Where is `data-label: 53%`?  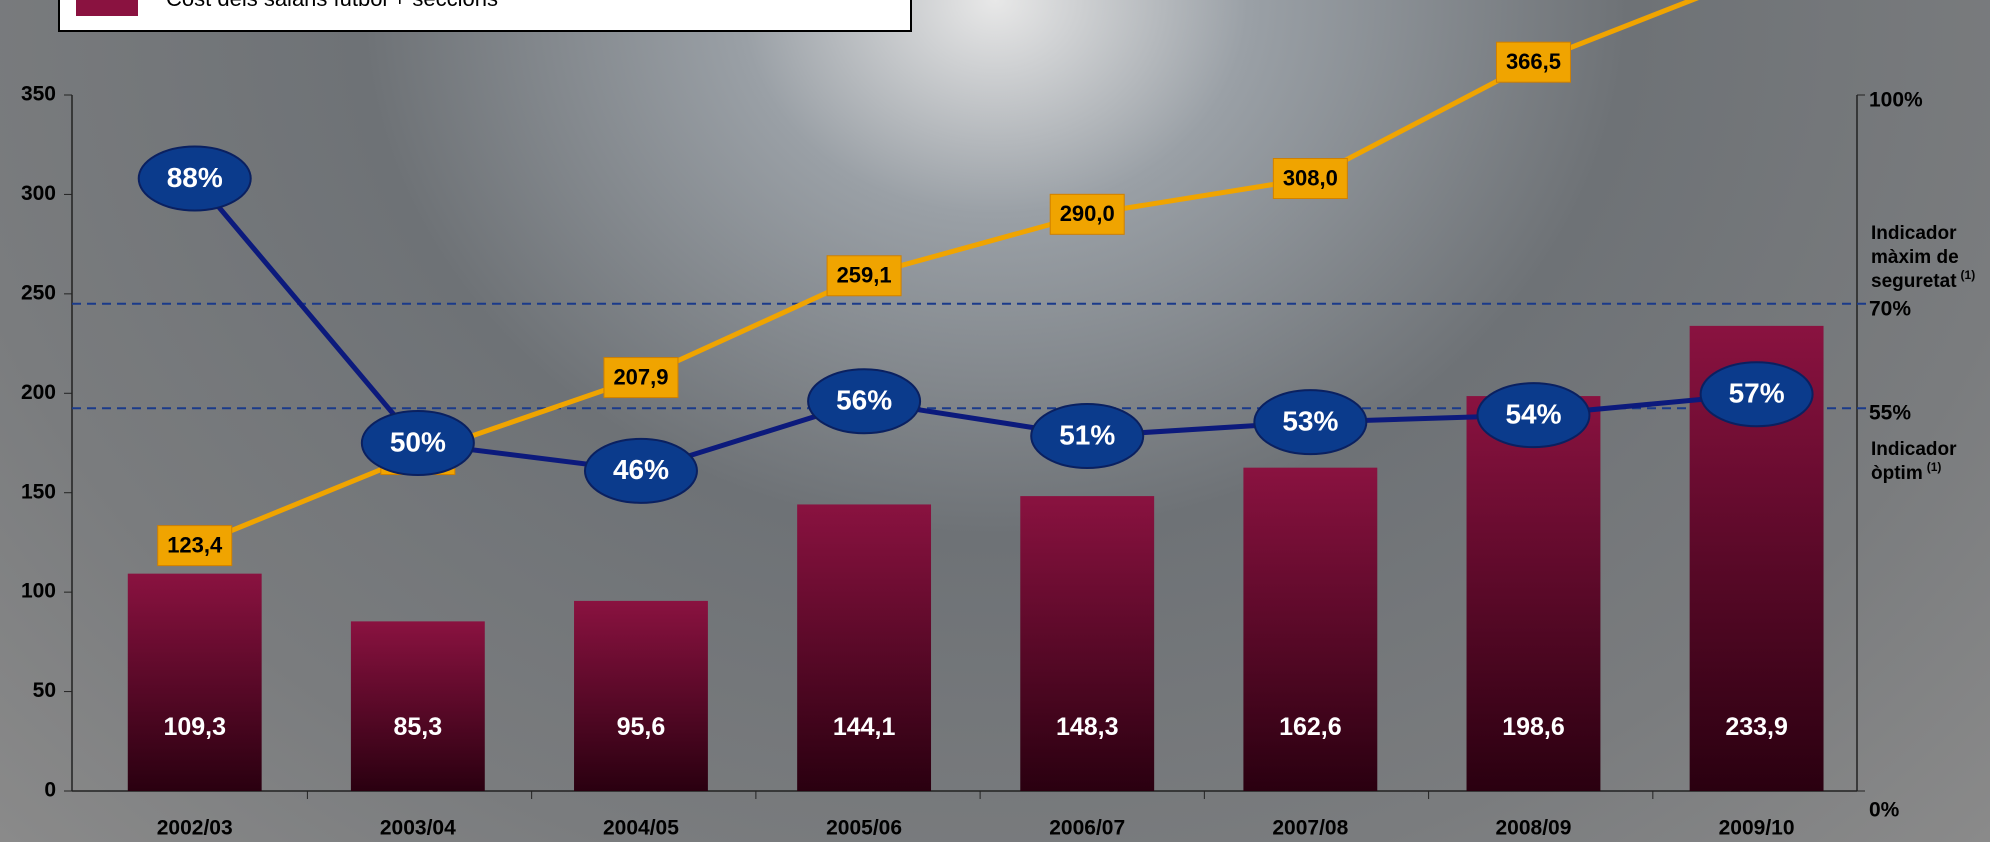
data-label: 53% is located at coordinates (1310, 421).